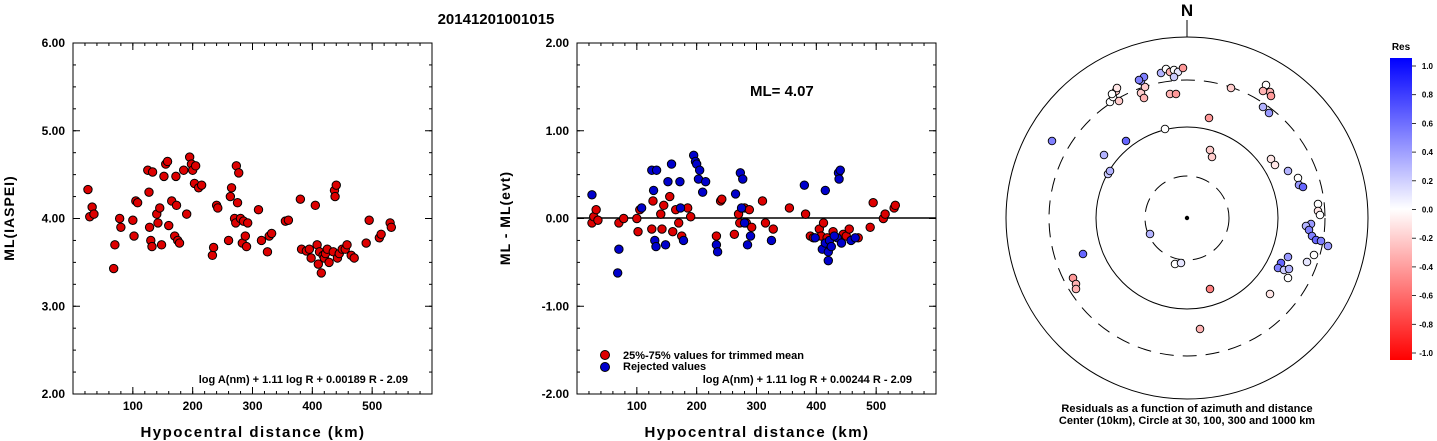  Describe the element at coordinates (1401, 209) in the screenshot. I see `colorbar-gradient` at that location.